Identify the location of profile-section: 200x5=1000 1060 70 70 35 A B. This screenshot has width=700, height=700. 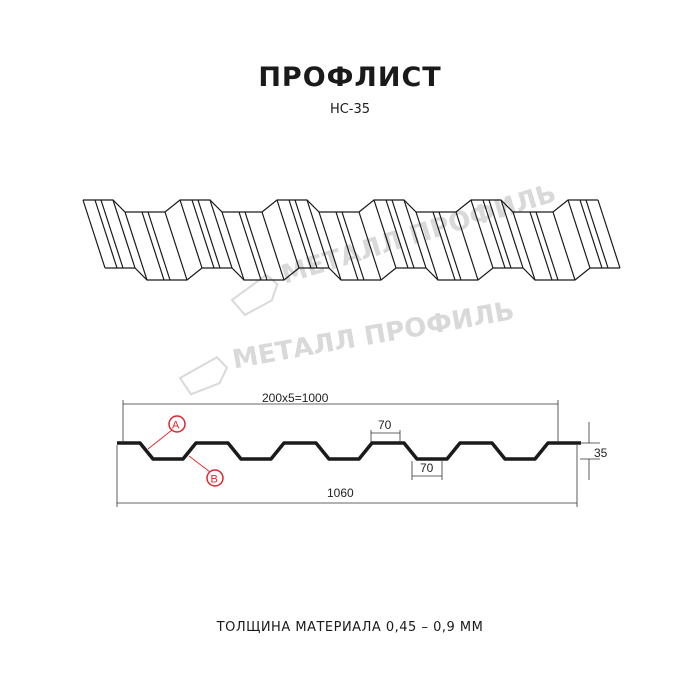
(362, 449).